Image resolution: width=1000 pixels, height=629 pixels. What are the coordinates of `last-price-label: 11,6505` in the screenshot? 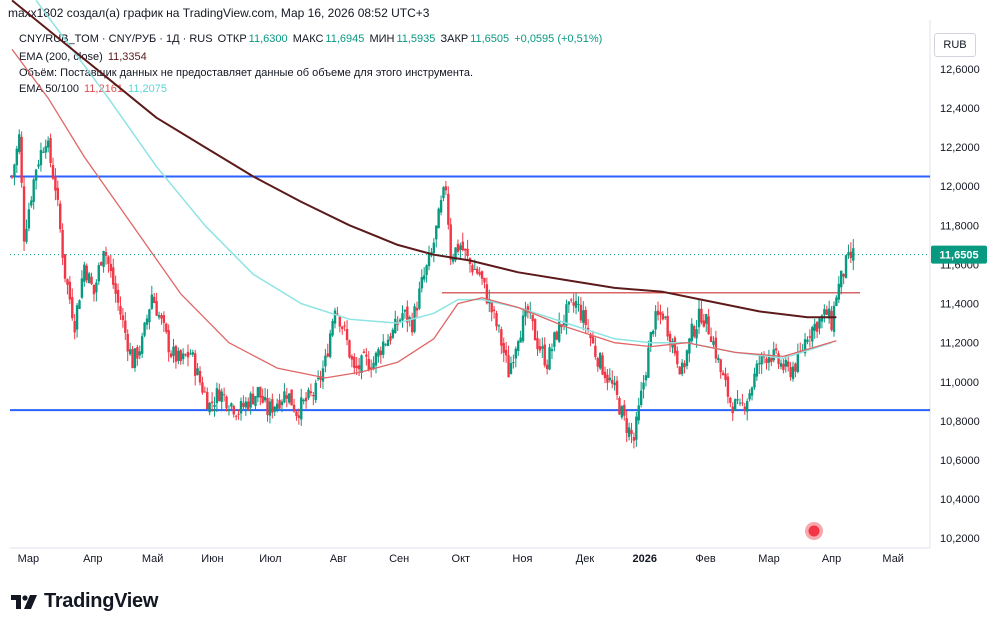 It's located at (958, 256).